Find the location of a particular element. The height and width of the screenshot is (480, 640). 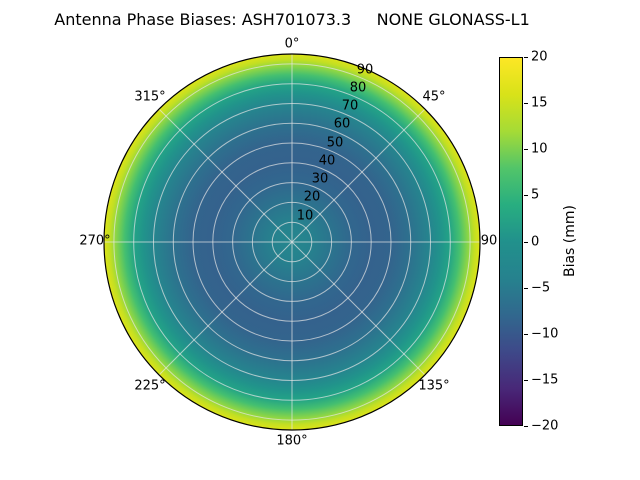

radial-tick-label-90: 90 is located at coordinates (365, 70).